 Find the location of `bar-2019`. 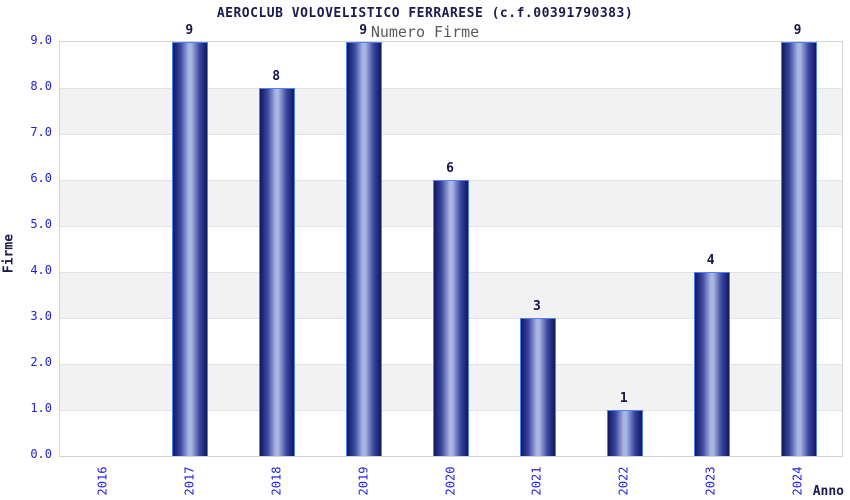

bar-2019 is located at coordinates (364, 249).